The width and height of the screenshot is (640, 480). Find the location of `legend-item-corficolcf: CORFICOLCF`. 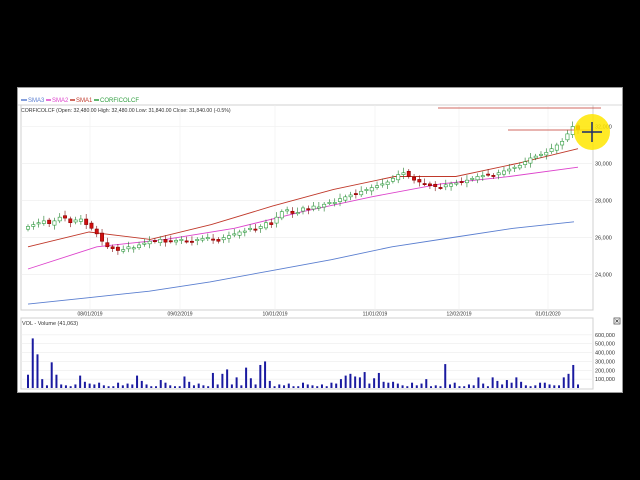

legend-item-corficolcf: CORFICOLCF is located at coordinates (116, 101).